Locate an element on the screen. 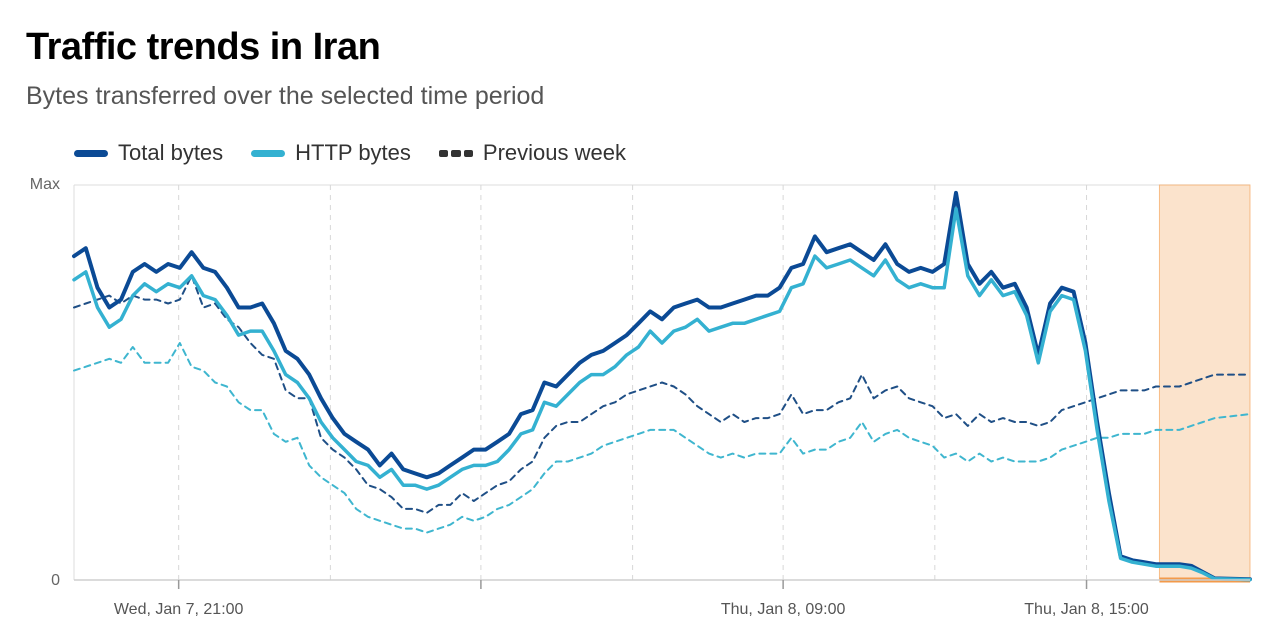  legend-item-total-bytes: Total bytes is located at coordinates (148, 153).